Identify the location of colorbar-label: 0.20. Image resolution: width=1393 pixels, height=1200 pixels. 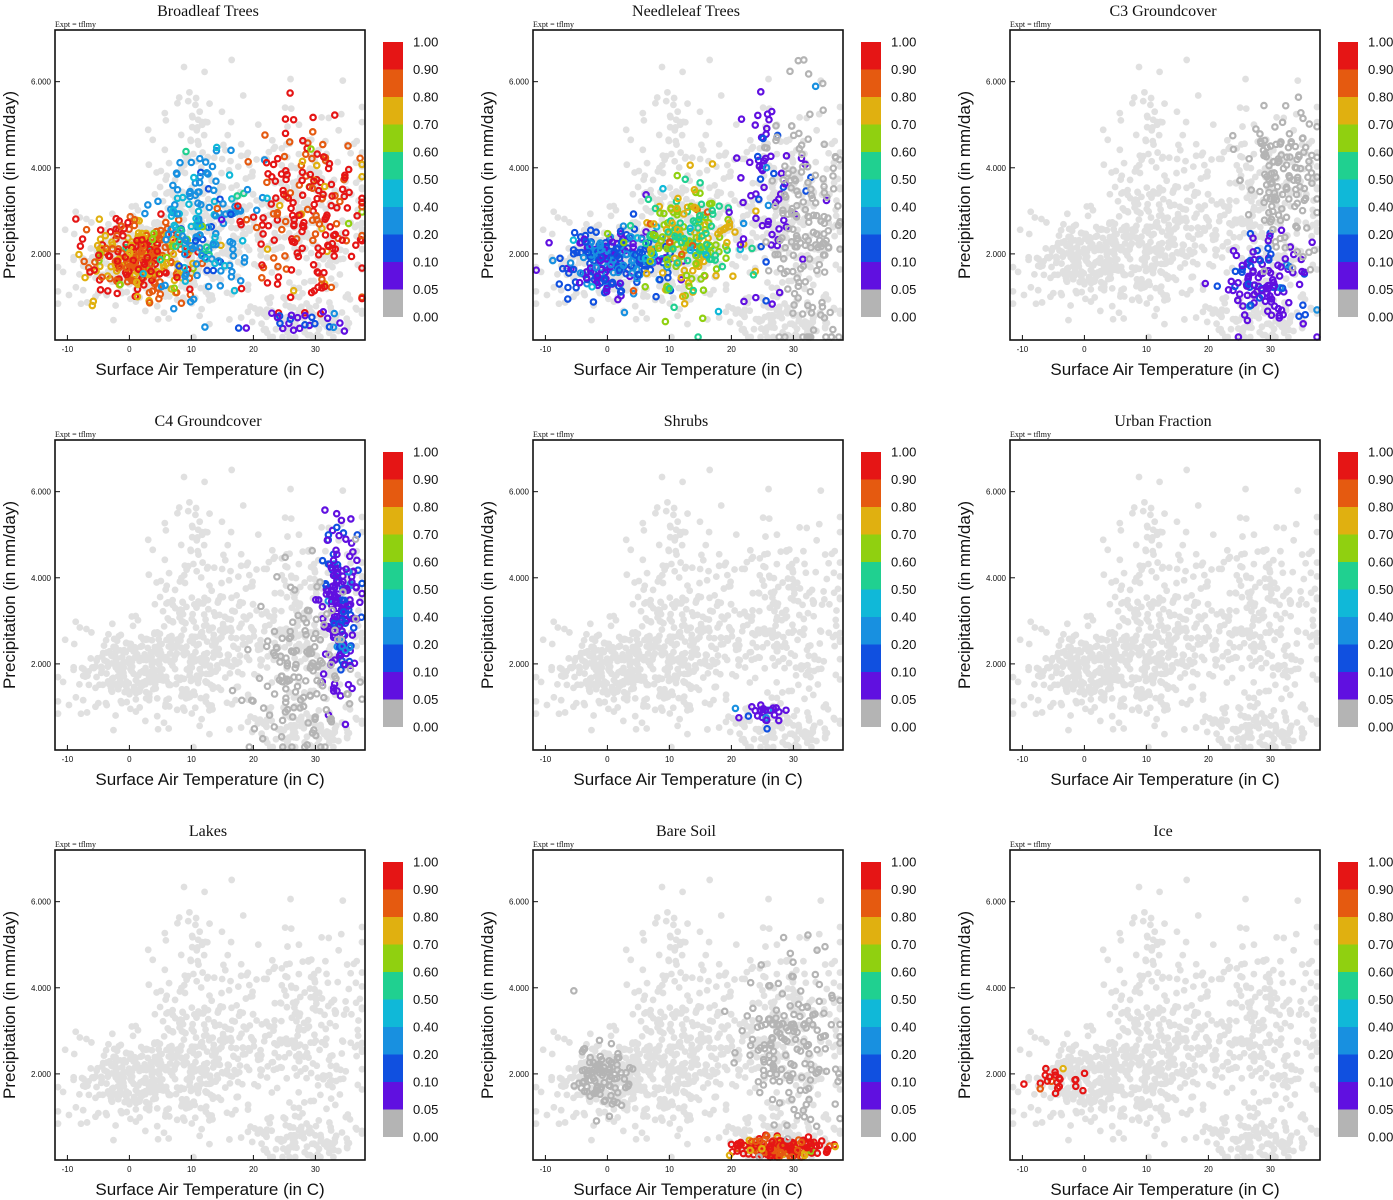
(903, 234).